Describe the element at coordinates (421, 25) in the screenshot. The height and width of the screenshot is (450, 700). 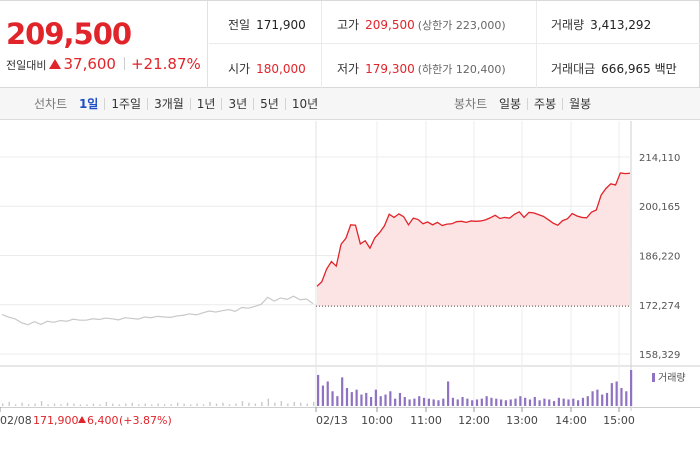
I see `stat-high: 고가 209,500 (상한가 223,000)` at that location.